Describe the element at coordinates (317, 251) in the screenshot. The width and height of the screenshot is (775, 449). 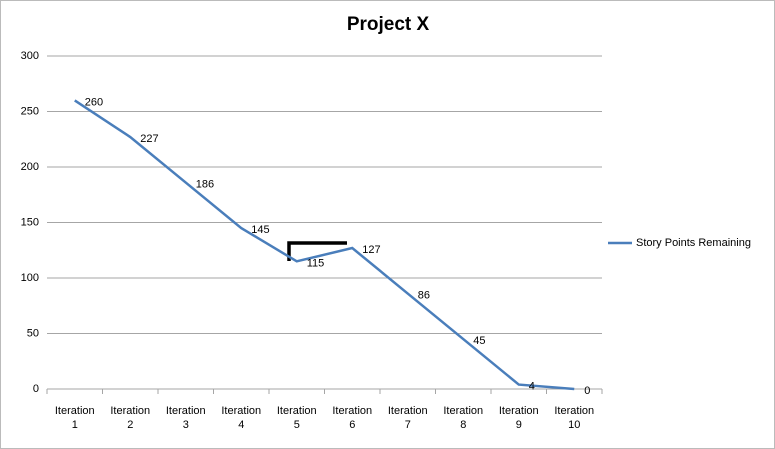
I see `annotation-bracket` at that location.